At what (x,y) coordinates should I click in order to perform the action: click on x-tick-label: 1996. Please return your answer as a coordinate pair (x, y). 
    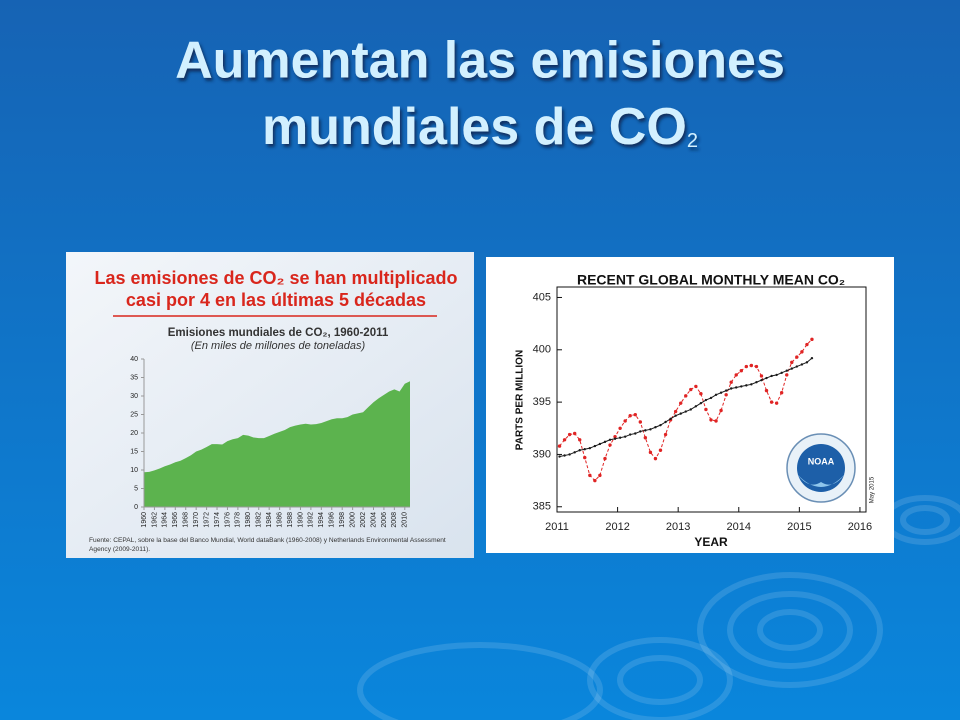
    Looking at the image, I should click on (332, 520).